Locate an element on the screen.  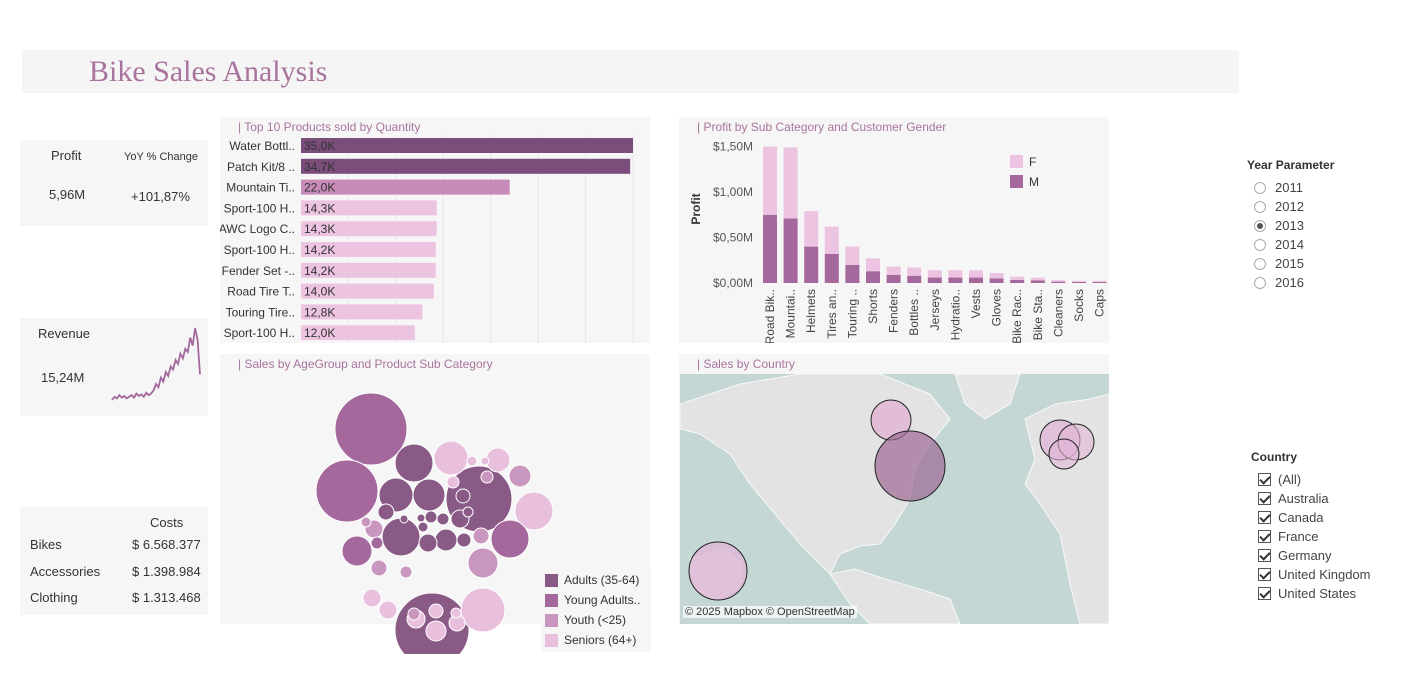
australia-bubble is located at coordinates (718, 571).